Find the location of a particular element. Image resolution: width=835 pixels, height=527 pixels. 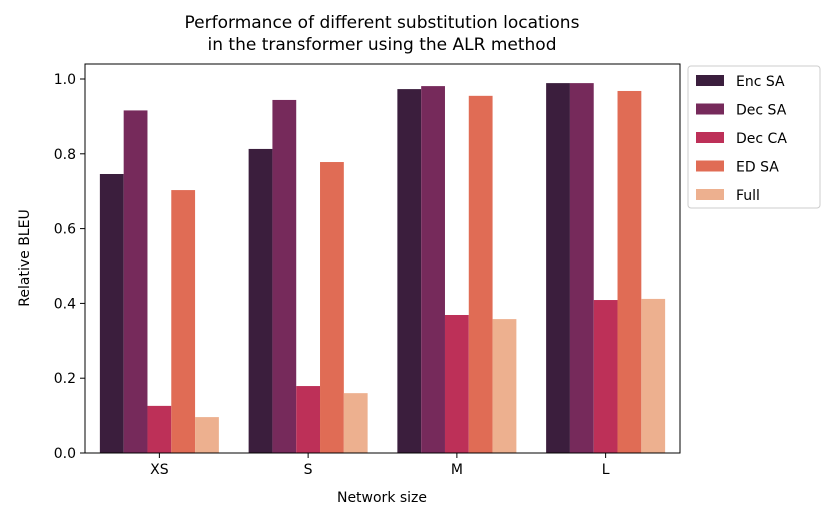

x-tick-label: XS is located at coordinates (159, 470).